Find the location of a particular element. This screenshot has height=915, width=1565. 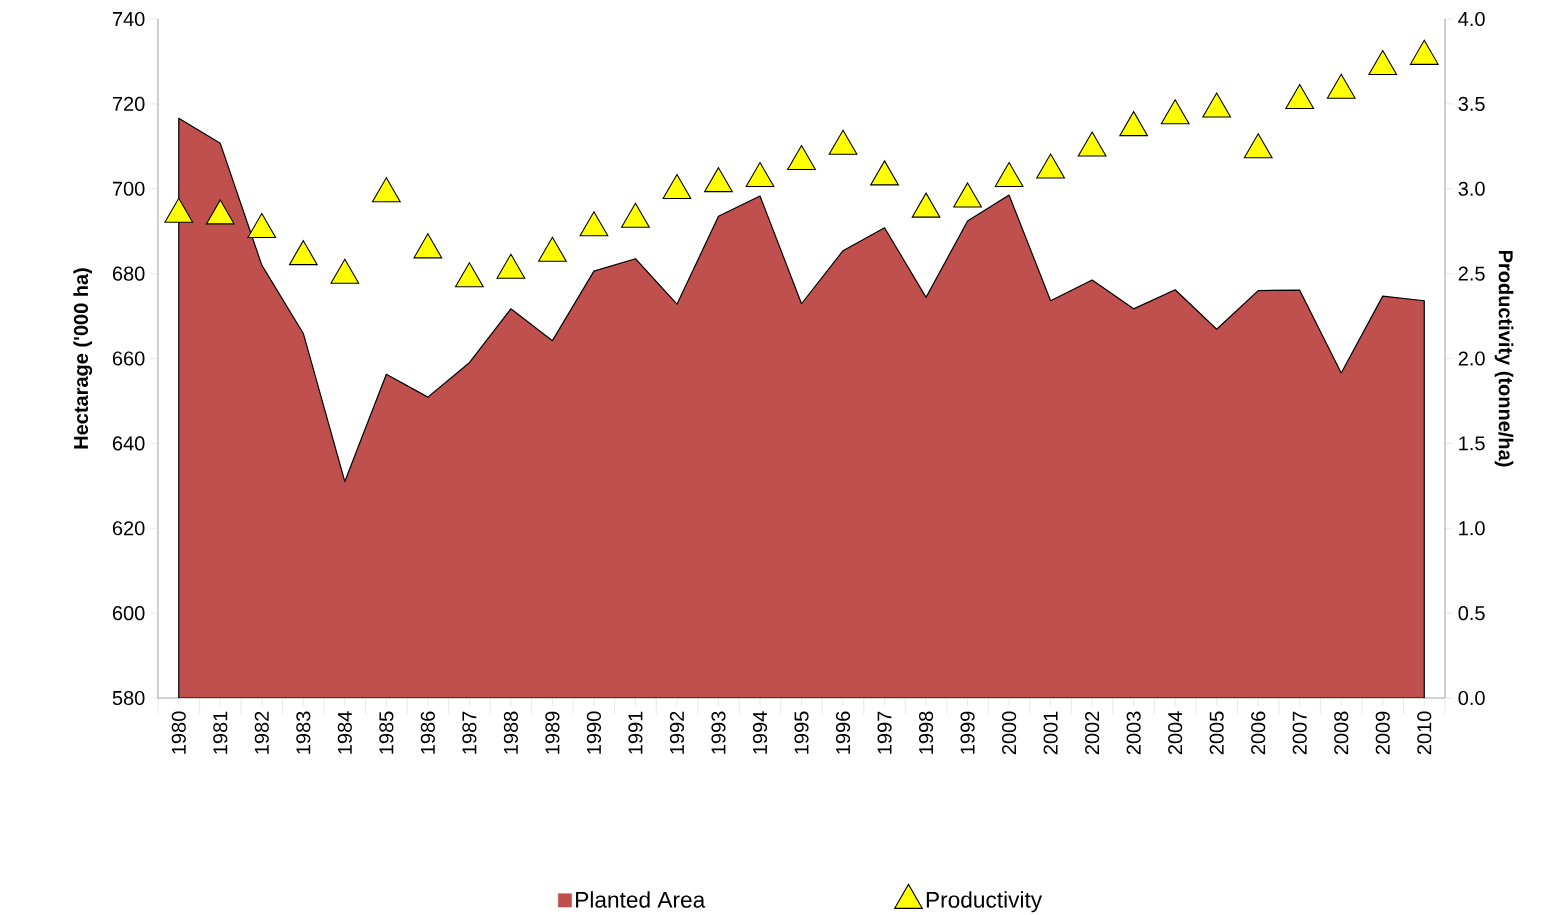

y-tick-label: 680 is located at coordinates (128, 273).